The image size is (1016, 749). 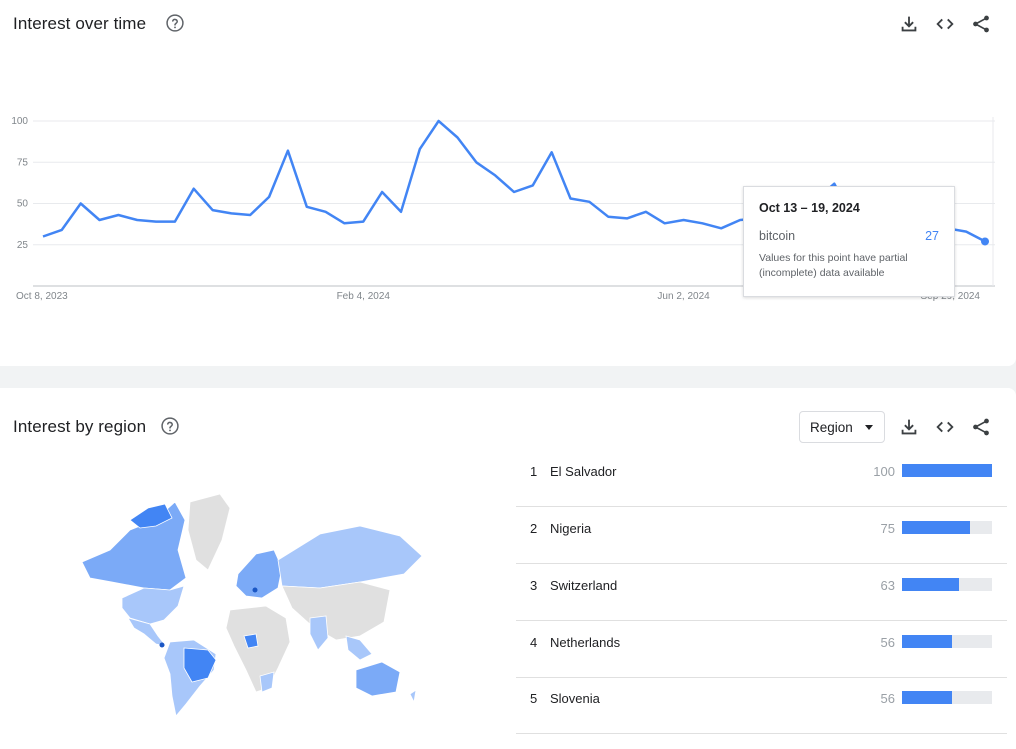 What do you see at coordinates (364, 296) in the screenshot?
I see `x-tick-label: Feb 4, 2024` at bounding box center [364, 296].